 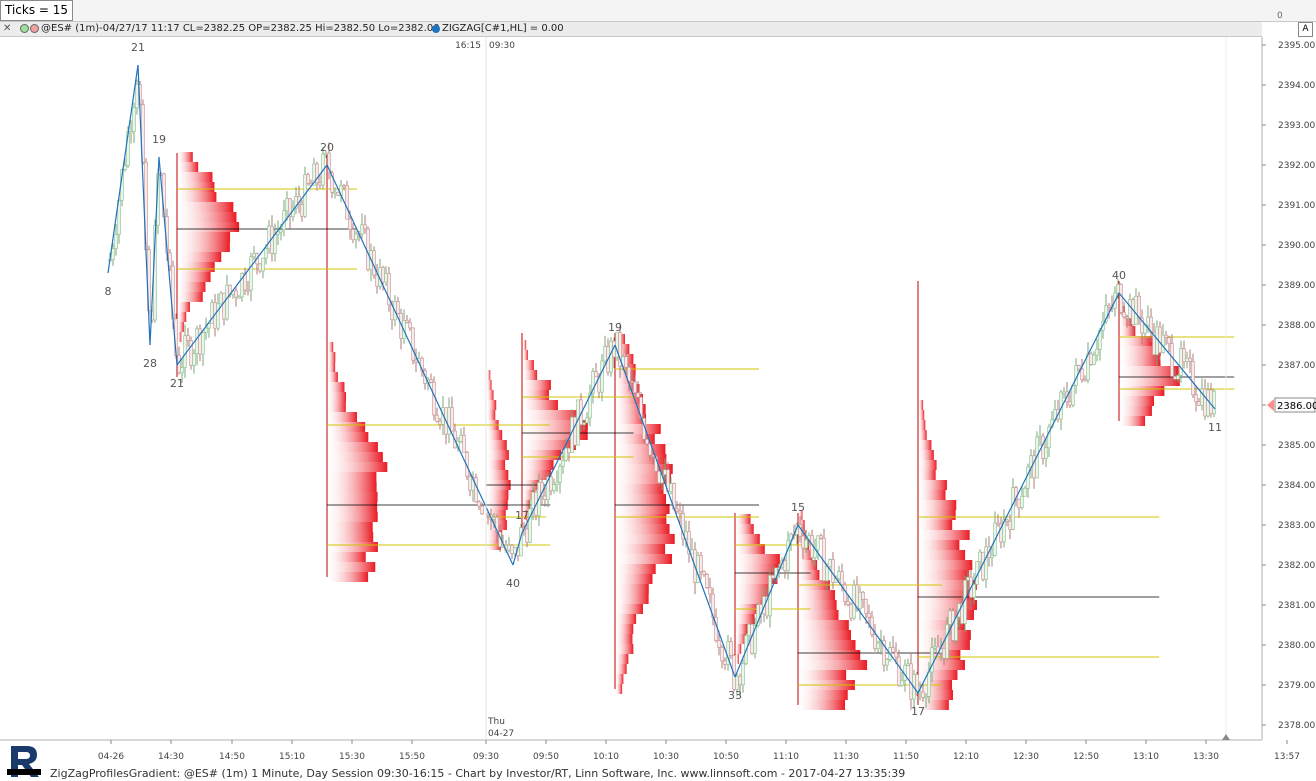 What do you see at coordinates (726, 757) in the screenshot?
I see `x-tick-label: 10:50` at bounding box center [726, 757].